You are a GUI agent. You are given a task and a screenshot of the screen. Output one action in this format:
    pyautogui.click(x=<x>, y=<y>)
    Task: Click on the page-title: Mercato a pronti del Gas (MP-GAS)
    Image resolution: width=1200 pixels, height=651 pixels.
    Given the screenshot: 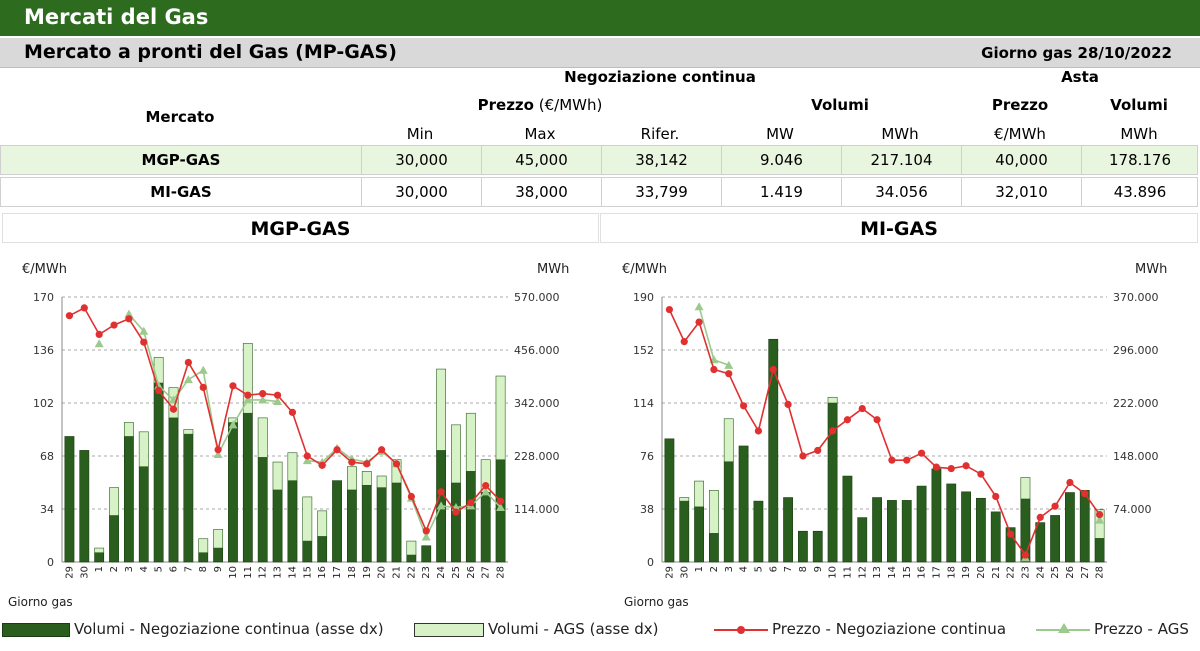 What is the action you would take?
    pyautogui.click(x=210, y=52)
    